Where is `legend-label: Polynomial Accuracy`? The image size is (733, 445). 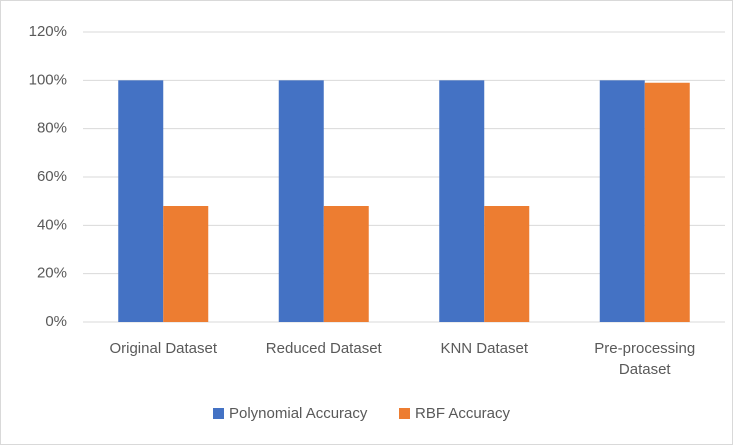
legend-label: Polynomial Accuracy is located at coordinates (298, 413).